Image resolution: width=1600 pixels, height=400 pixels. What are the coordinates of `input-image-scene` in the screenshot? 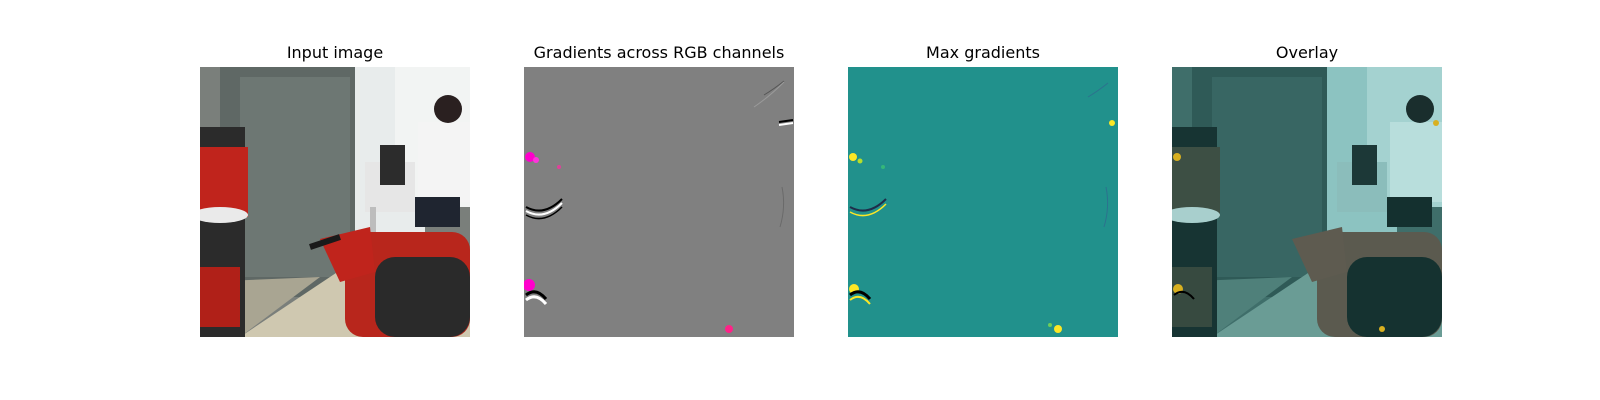 It's located at (335, 202).